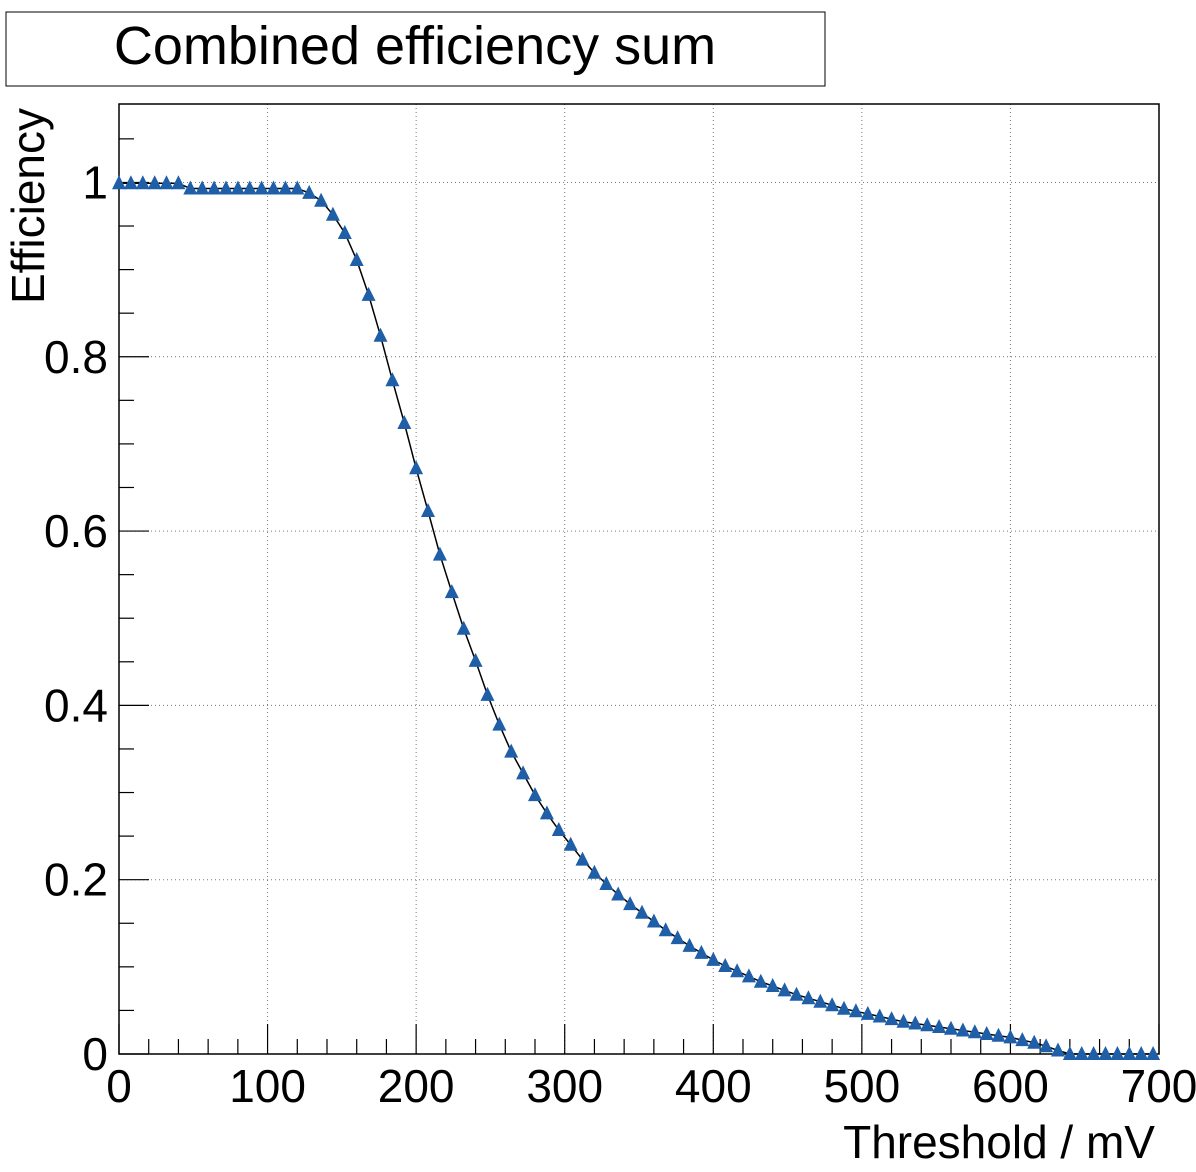 The width and height of the screenshot is (1196, 1172). I want to click on y-tick-label: 0, so click(95, 1054).